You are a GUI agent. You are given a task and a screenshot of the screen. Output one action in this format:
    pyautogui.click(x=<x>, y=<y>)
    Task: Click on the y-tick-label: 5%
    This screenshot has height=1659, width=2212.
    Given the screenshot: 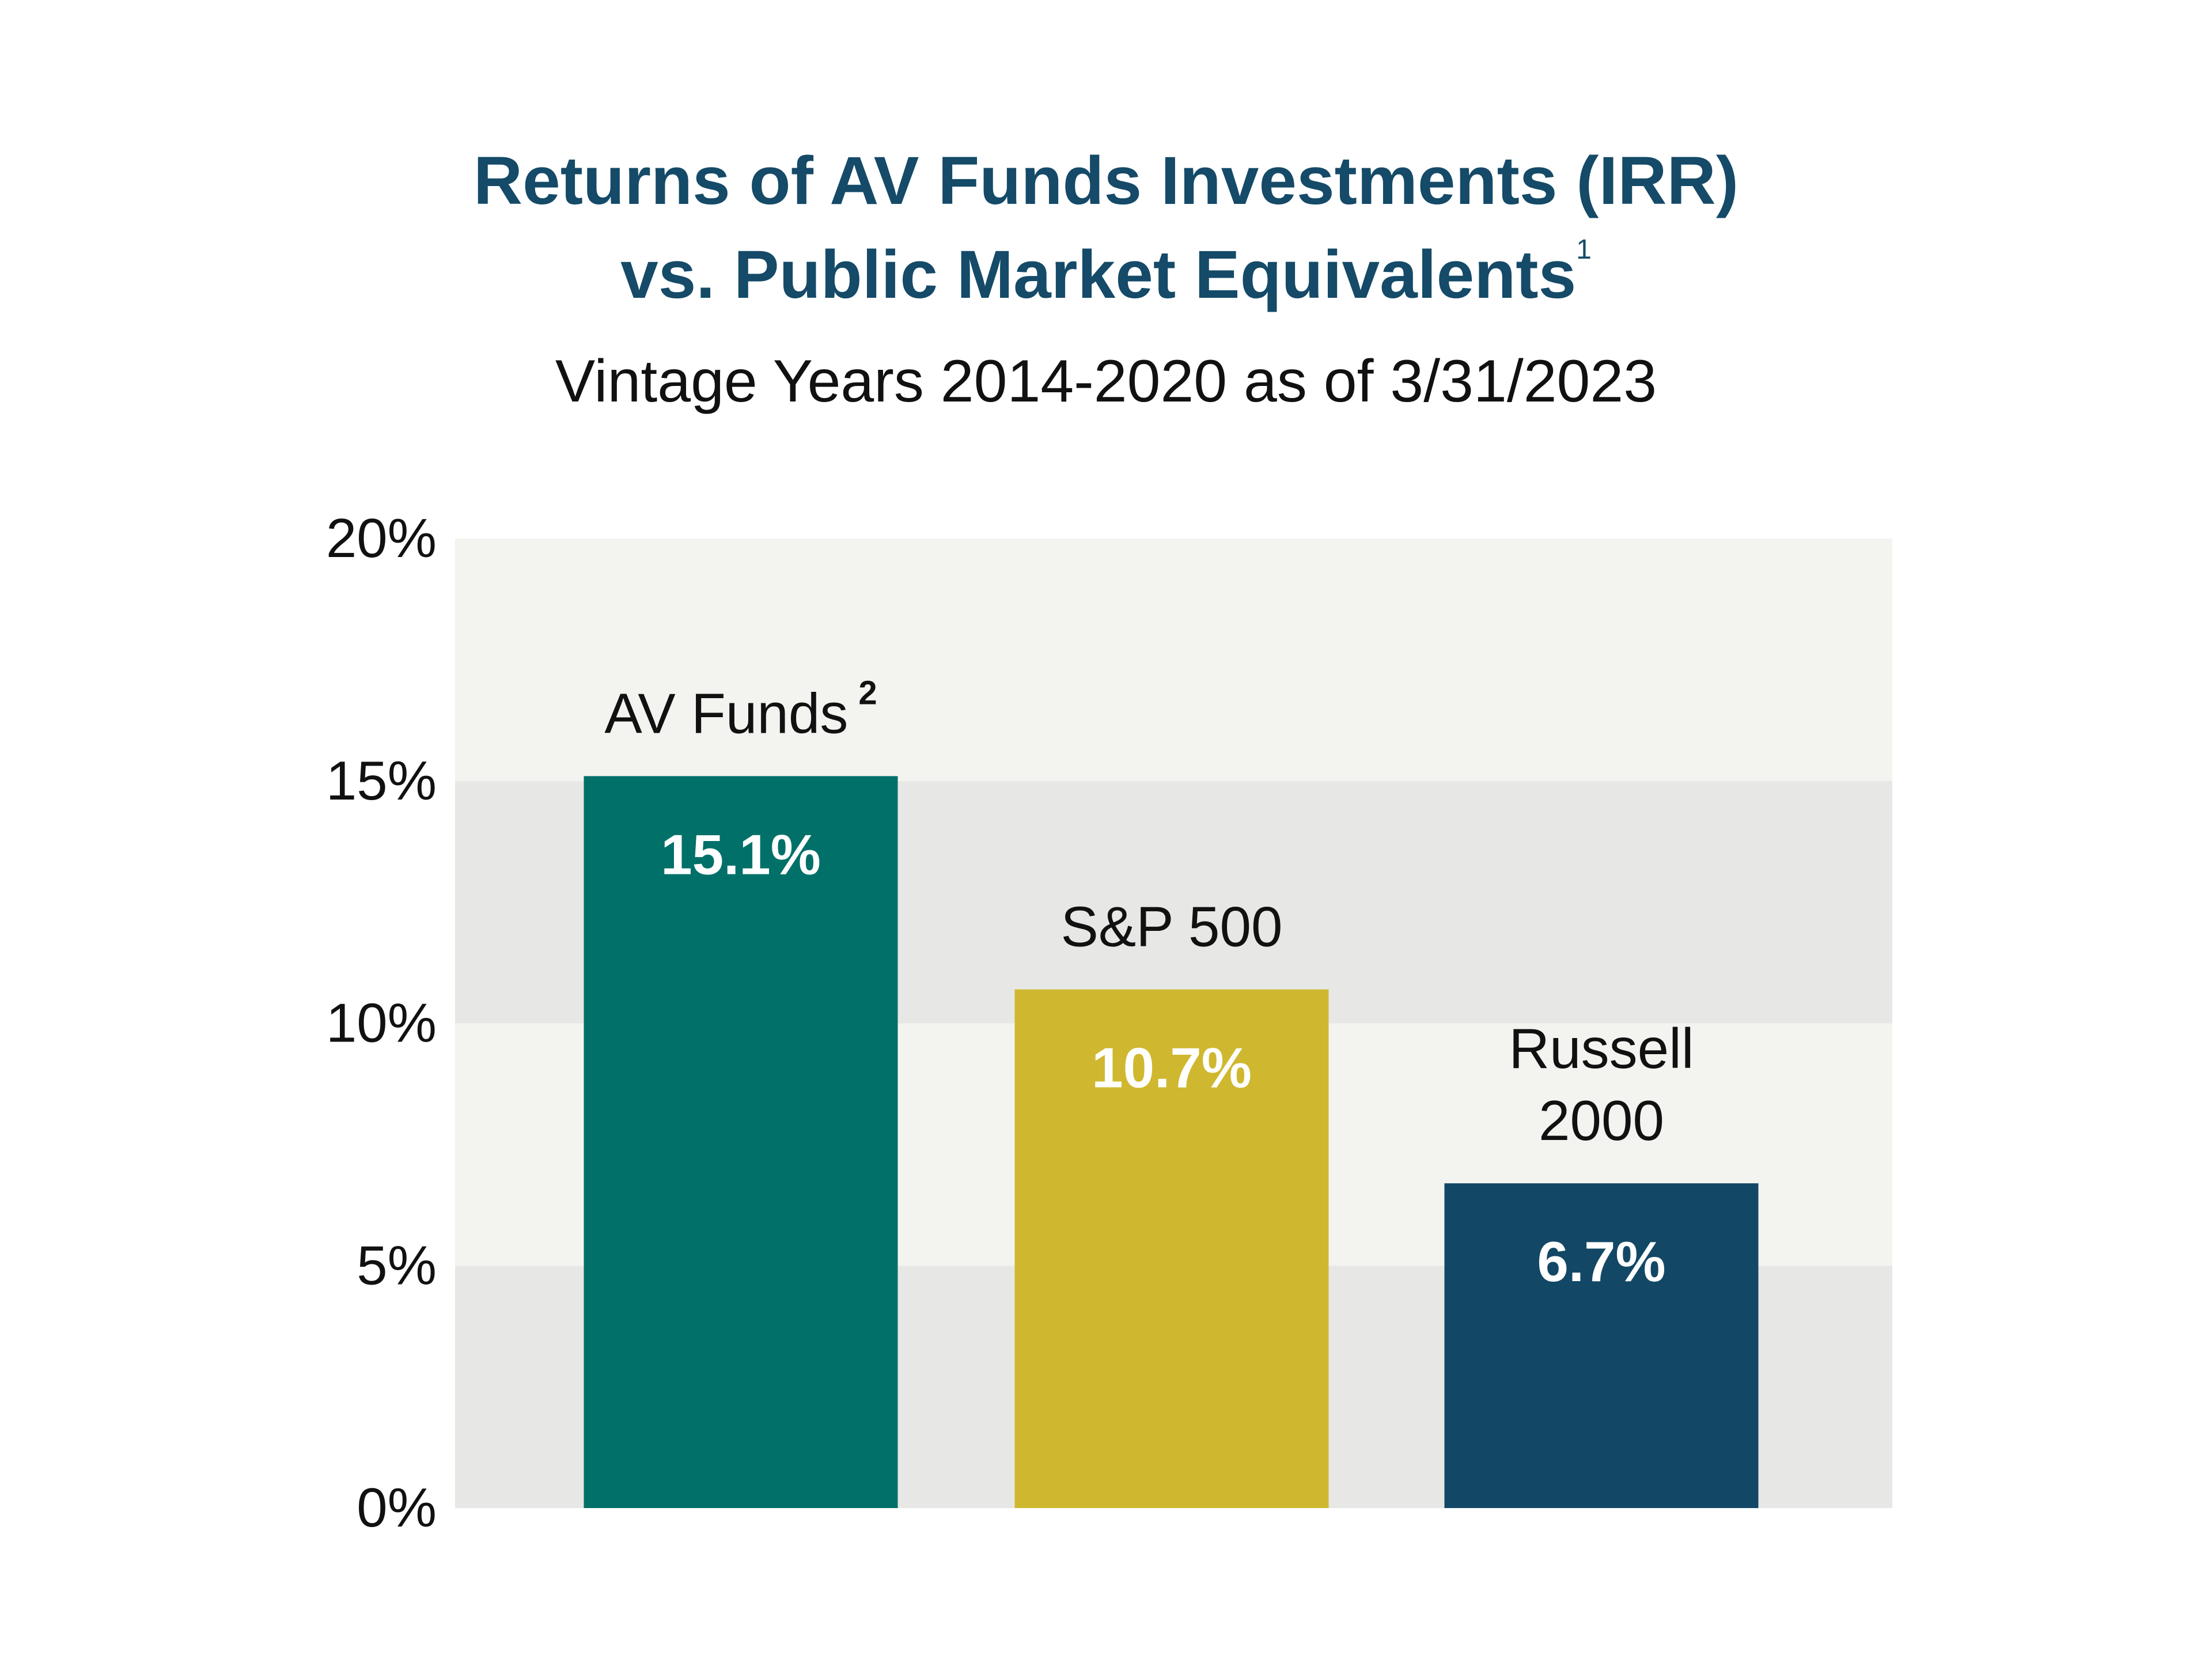 What is the action you would take?
    pyautogui.click(x=397, y=1265)
    